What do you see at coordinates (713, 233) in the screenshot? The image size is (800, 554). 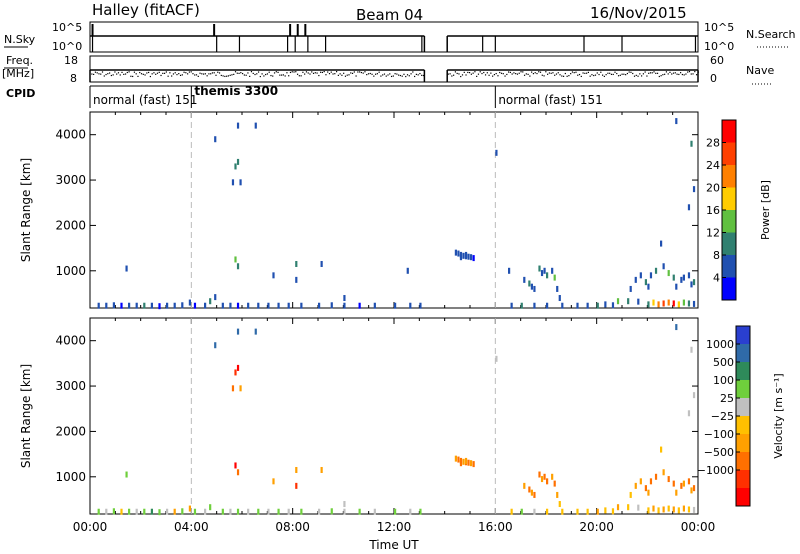 I see `colorbar-tick-label: 12` at bounding box center [713, 233].